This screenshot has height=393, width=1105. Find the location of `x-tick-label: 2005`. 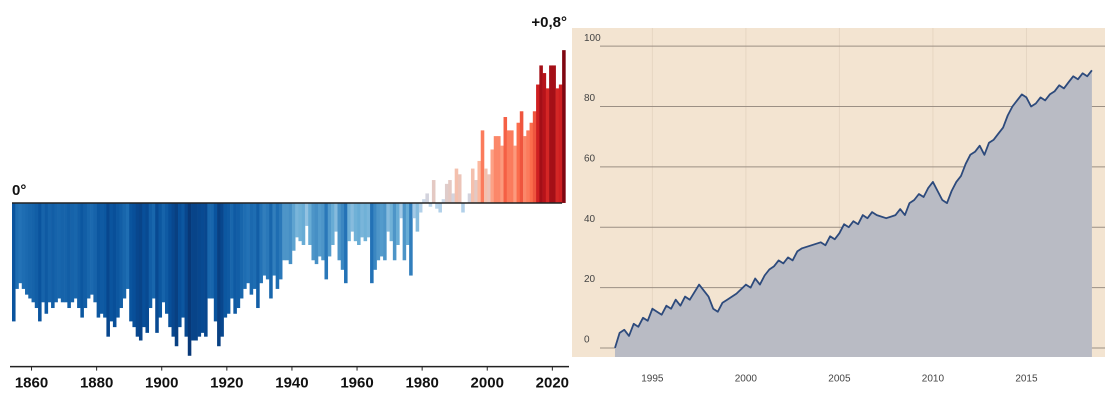

x-tick-label: 2005 is located at coordinates (839, 379).